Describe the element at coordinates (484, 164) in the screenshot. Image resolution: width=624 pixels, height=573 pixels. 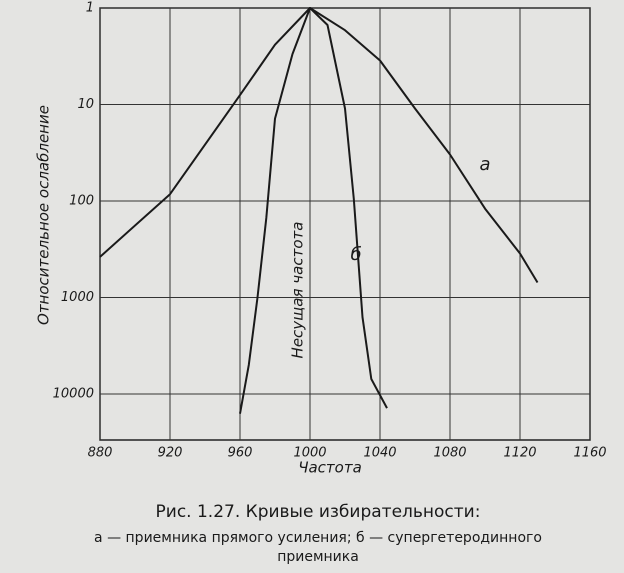
I see `series-label: а` at that location.